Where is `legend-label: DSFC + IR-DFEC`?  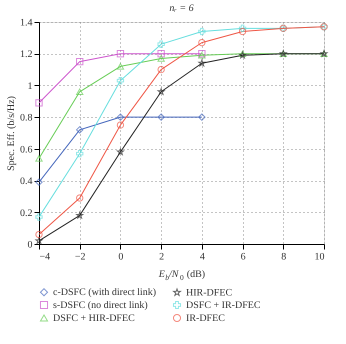 legend-label: DSFC + IR-DFEC is located at coordinates (223, 305).